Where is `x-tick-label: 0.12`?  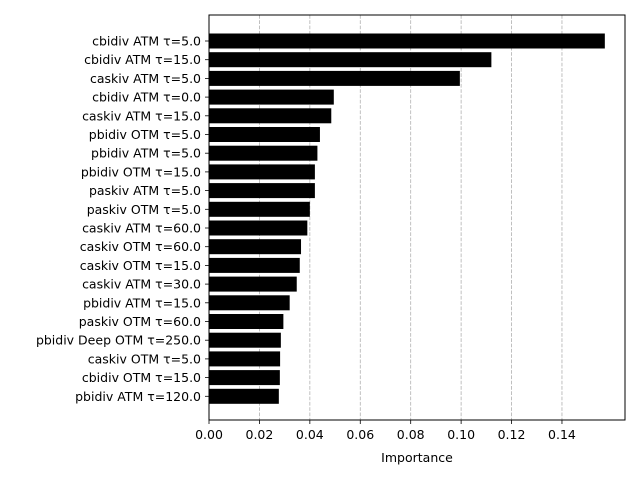 x-tick-label: 0.12 is located at coordinates (512, 434).